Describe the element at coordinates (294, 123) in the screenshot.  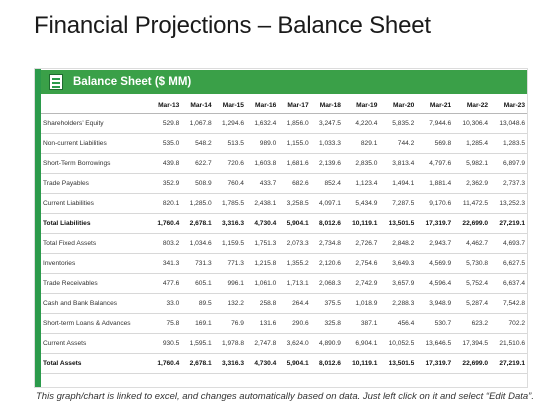
I see `table-cell: 1,856.0` at that location.